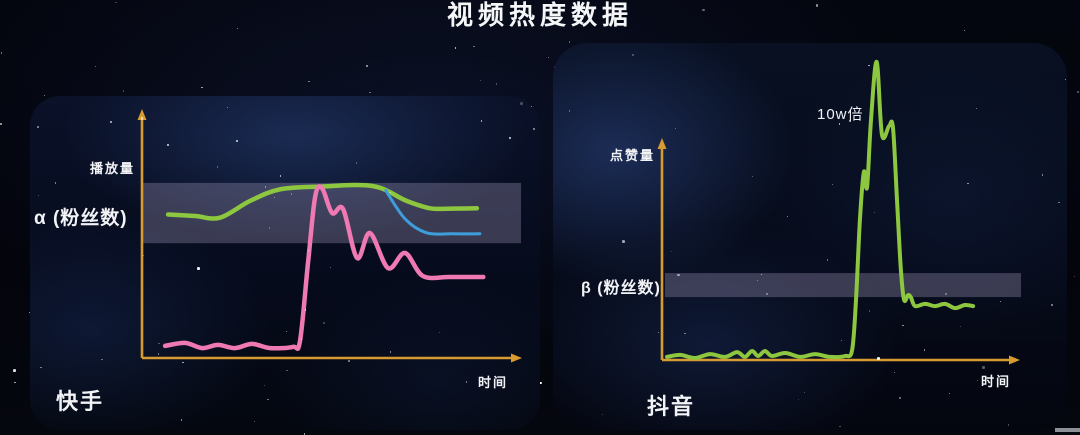 This screenshot has height=435, width=1080. I want to click on kuaishou-blue-line, so click(433, 212).